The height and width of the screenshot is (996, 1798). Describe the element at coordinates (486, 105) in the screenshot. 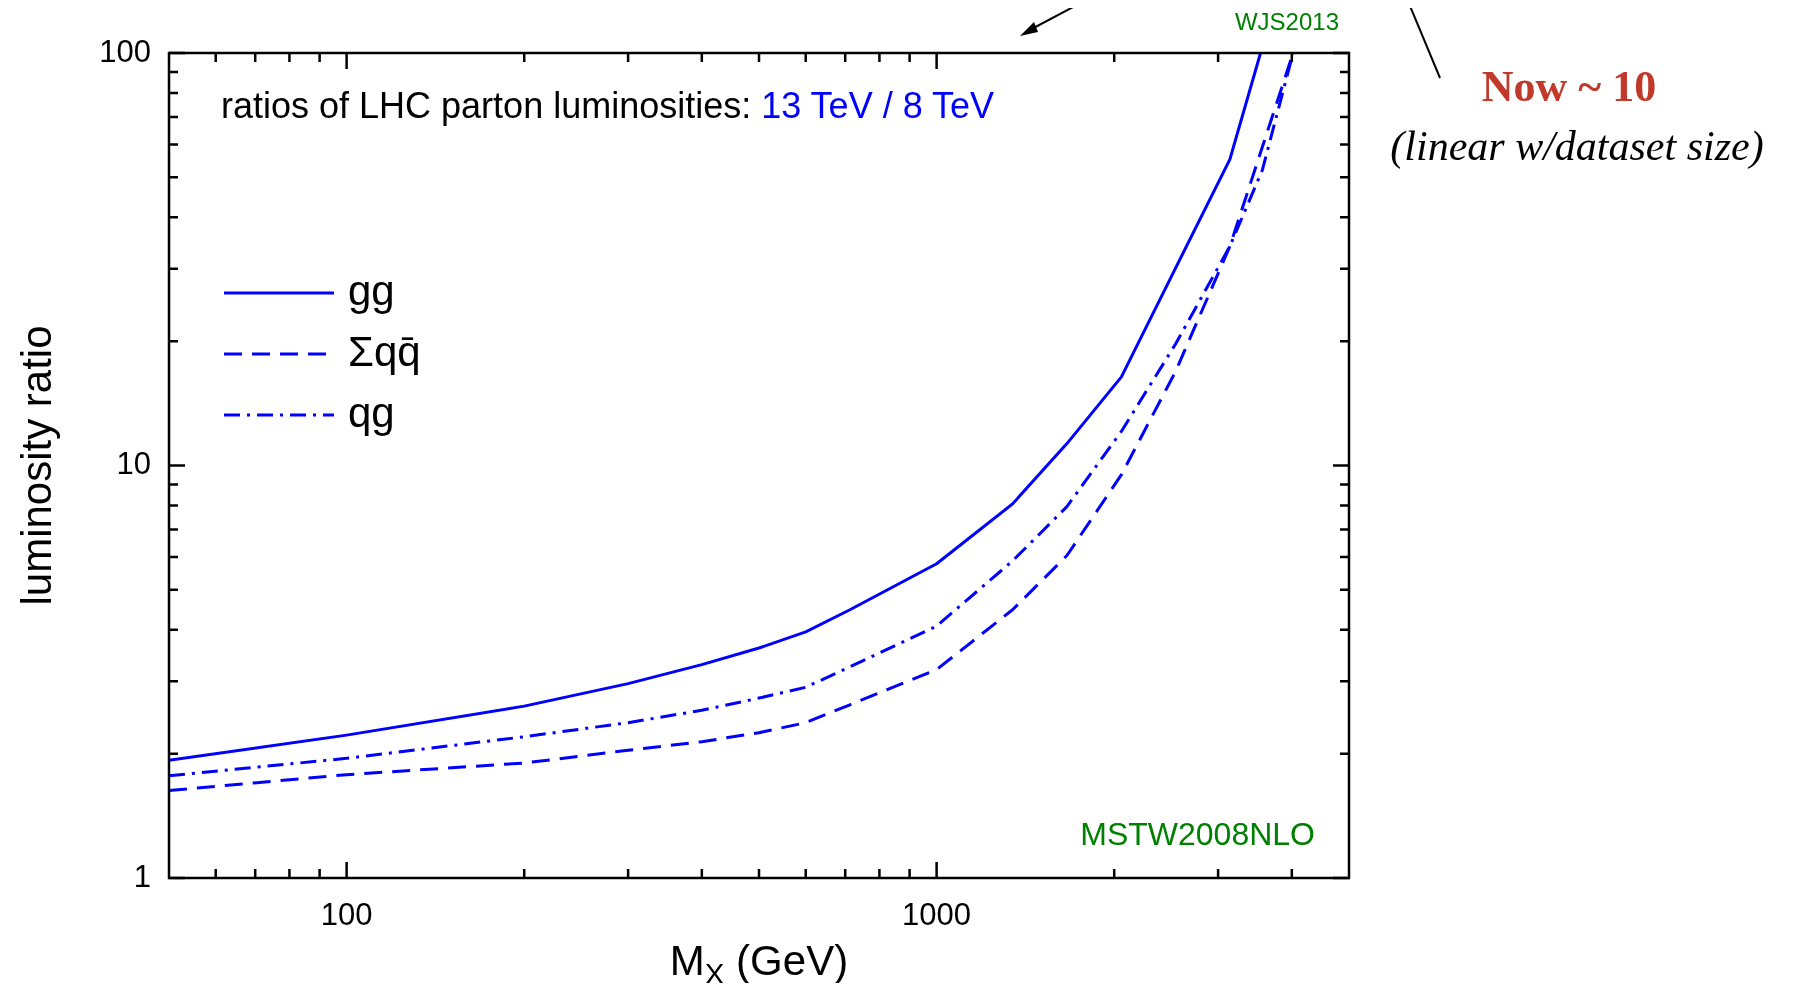

I see `text: ratios of LHC parton luminosities:` at that location.